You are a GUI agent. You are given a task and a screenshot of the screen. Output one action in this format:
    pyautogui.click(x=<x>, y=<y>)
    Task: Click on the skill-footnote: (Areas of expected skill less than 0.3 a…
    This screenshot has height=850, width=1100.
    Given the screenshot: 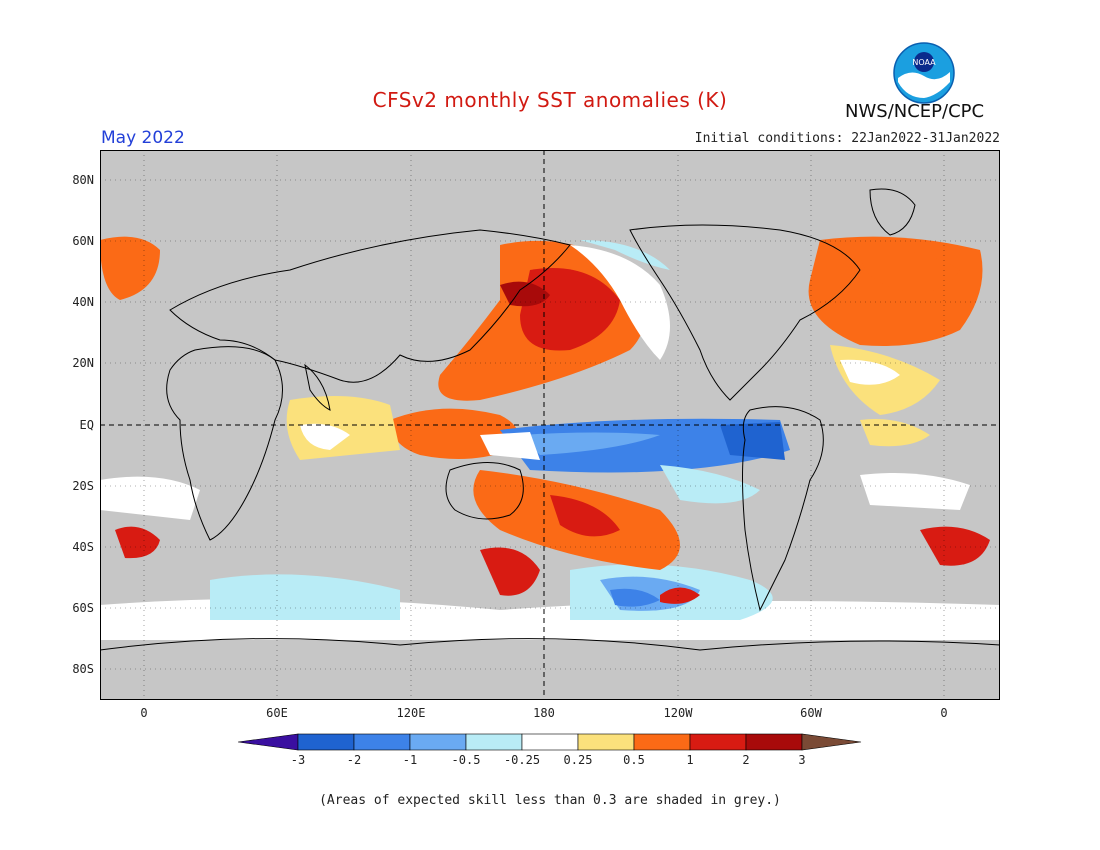 What is the action you would take?
    pyautogui.click(x=550, y=800)
    